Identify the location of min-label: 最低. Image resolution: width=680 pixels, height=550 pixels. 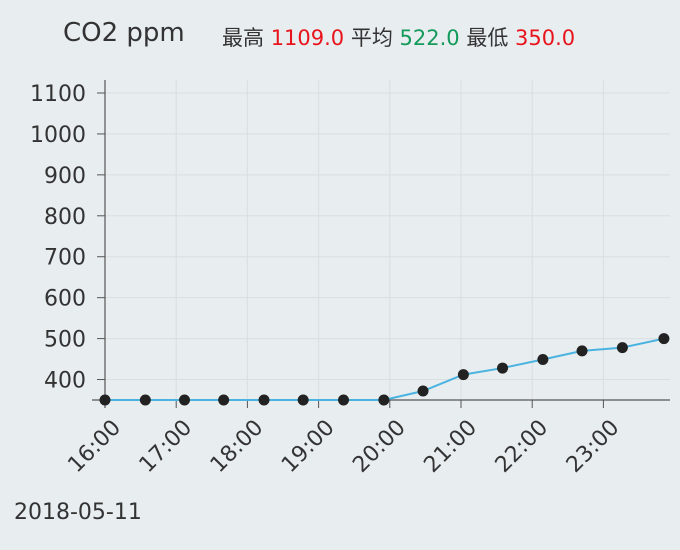
(487, 38).